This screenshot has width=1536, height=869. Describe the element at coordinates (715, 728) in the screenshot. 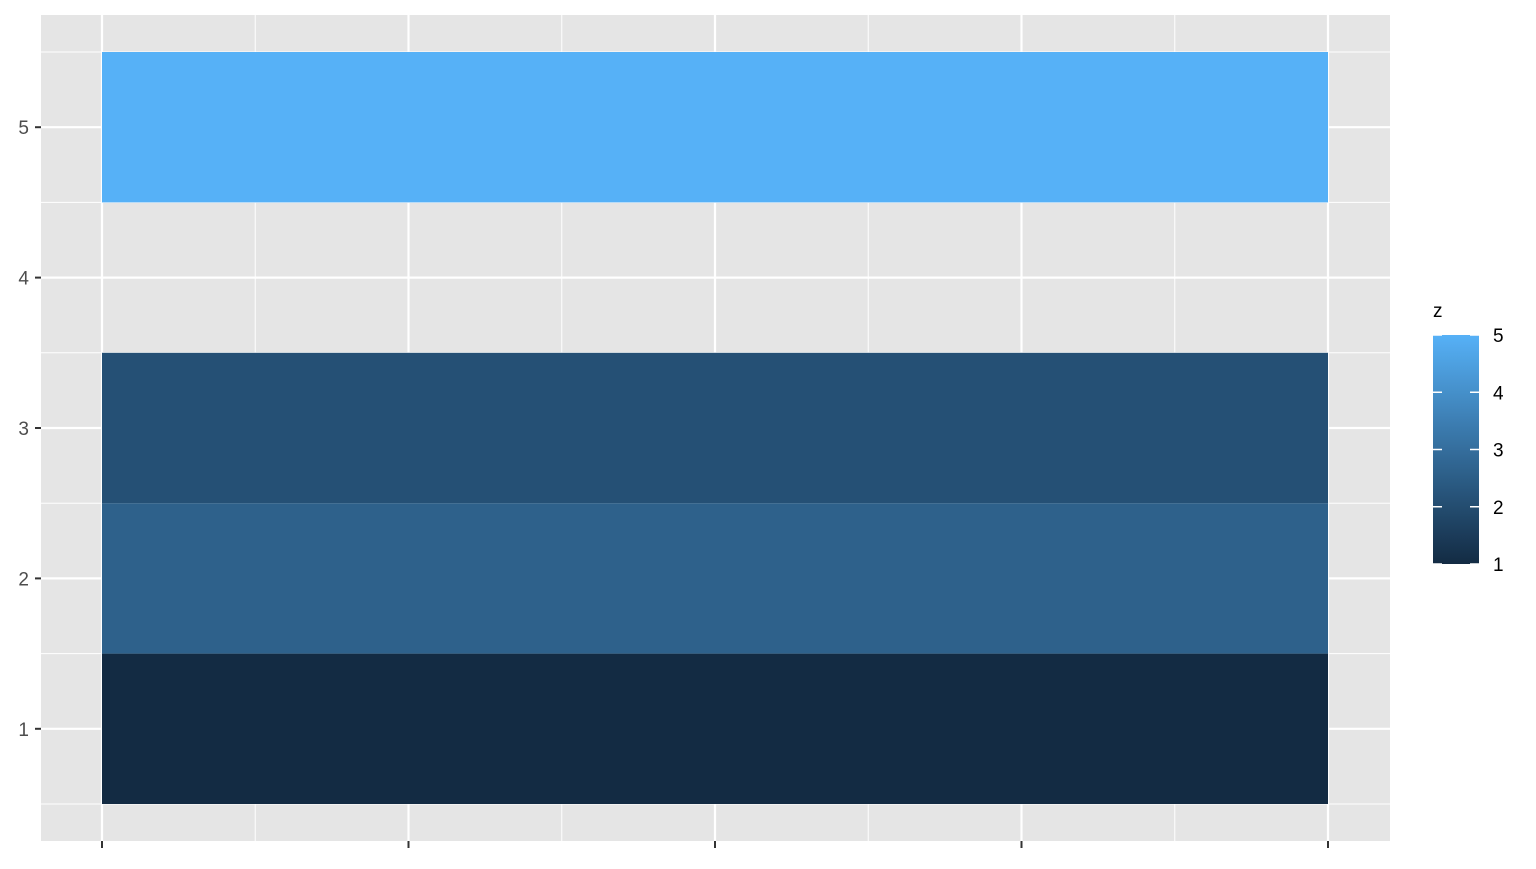

I see `heatmap-tile-y1` at that location.